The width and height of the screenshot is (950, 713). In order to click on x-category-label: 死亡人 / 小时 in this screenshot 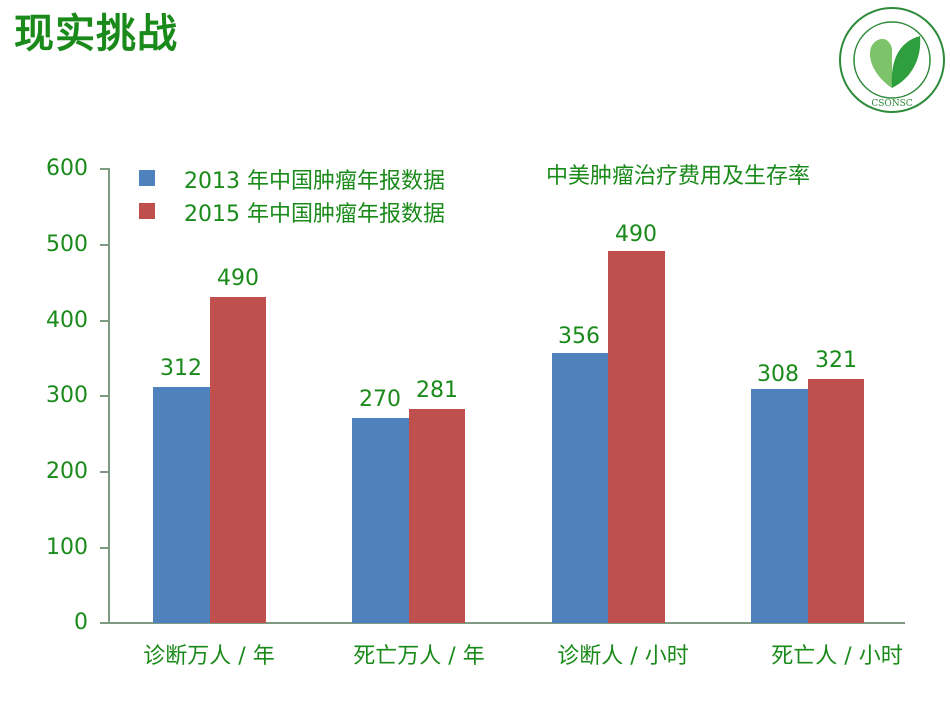, I will do `click(837, 656)`.